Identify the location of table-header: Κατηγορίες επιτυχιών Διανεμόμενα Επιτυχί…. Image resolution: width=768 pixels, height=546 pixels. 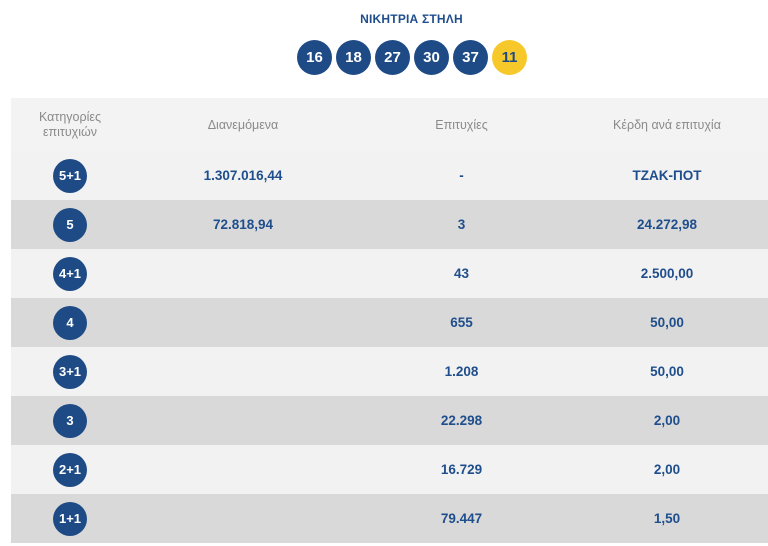
(389, 124).